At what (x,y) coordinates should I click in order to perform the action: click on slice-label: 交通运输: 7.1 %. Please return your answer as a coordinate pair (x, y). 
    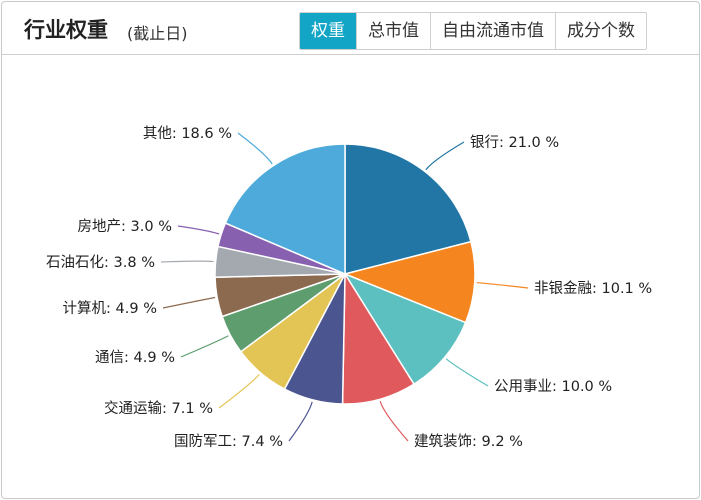
    Looking at the image, I should click on (158, 408).